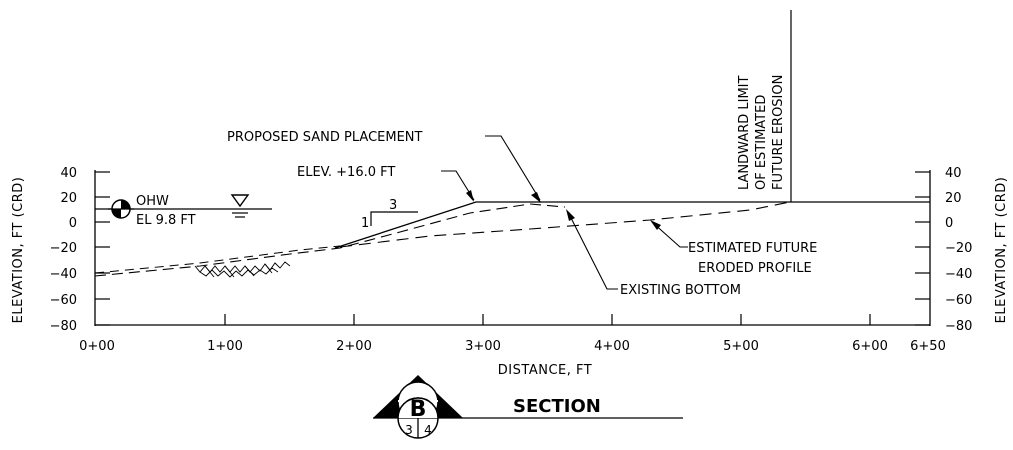  What do you see at coordinates (1001, 250) in the screenshot?
I see `right-axis-title: ELEVATION, FT (CRD)` at bounding box center [1001, 250].